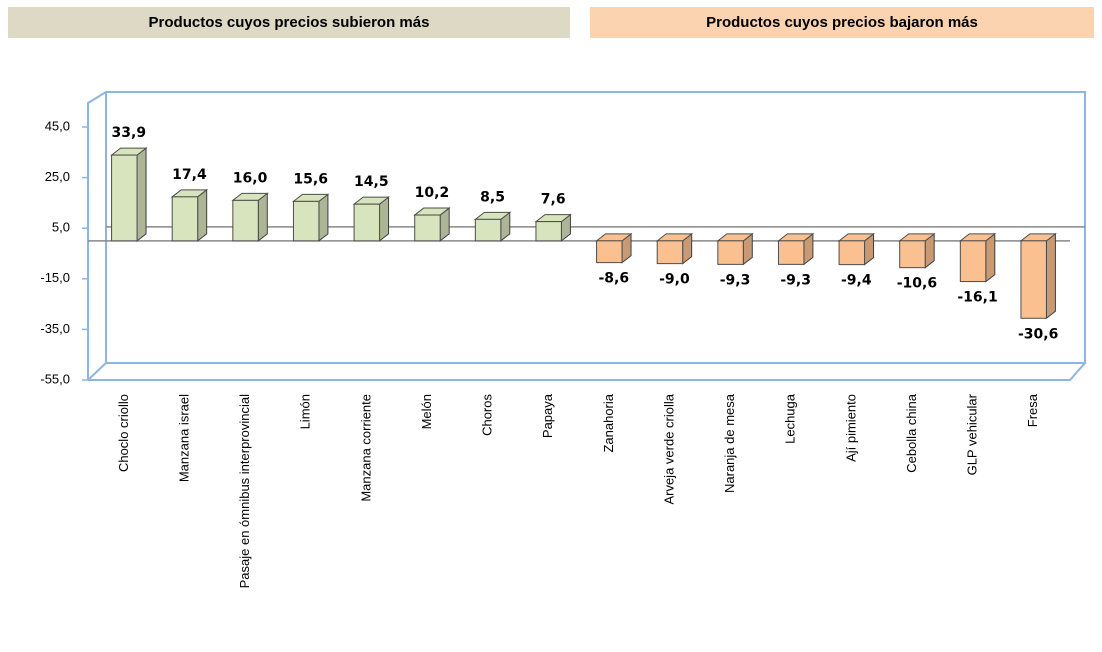 Image resolution: width=1102 pixels, height=652 pixels. What do you see at coordinates (129, 133) in the screenshot?
I see `value-label: 33,9` at bounding box center [129, 133].